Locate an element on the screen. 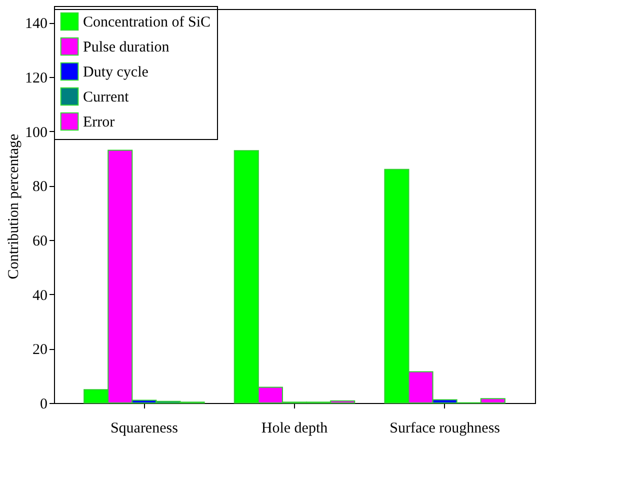  y-tick-label: 80 is located at coordinates (40, 187).